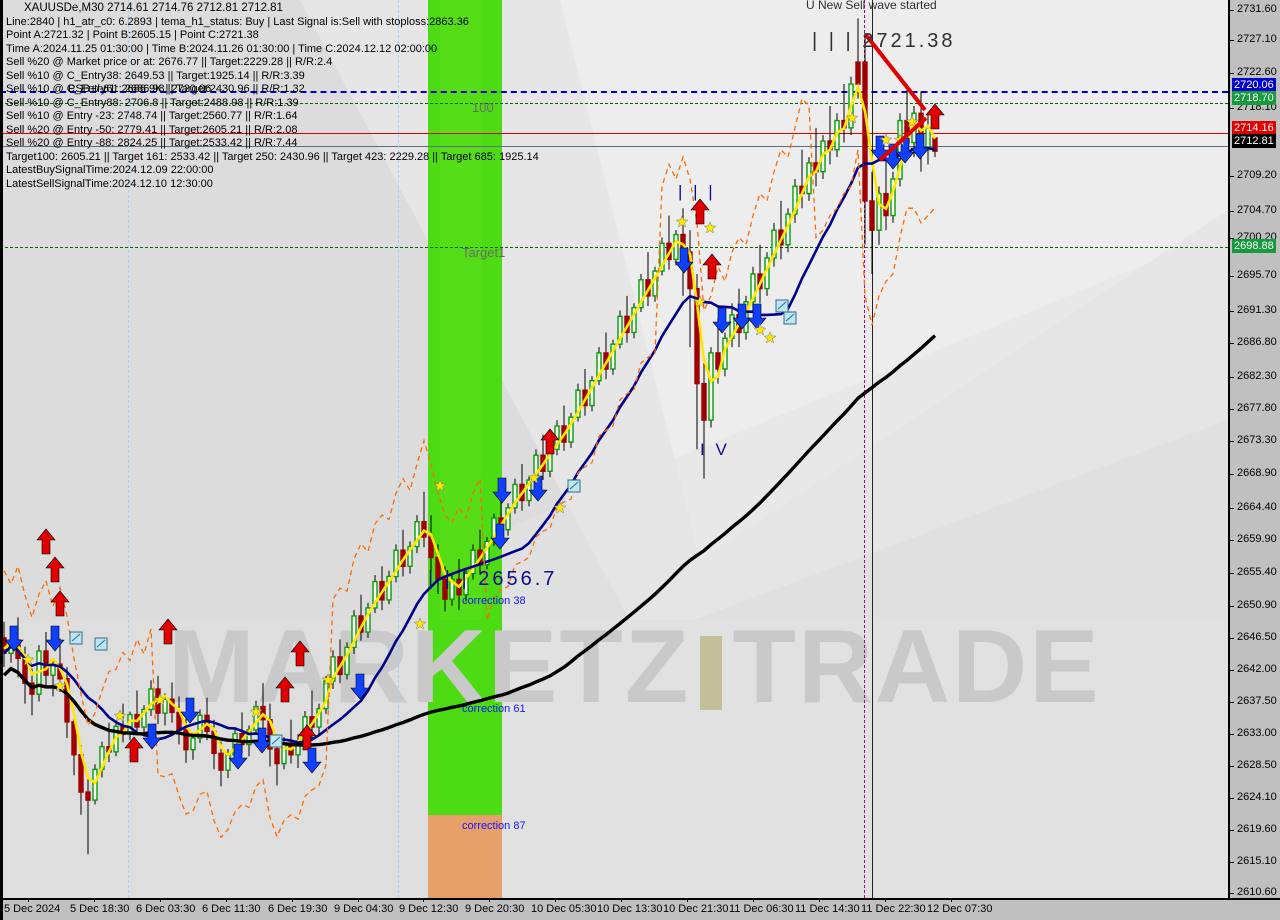 The width and height of the screenshot is (1280, 920). Describe the element at coordinates (696, 909) in the screenshot. I see `time-tick: 10 Dec 21:30` at that location.